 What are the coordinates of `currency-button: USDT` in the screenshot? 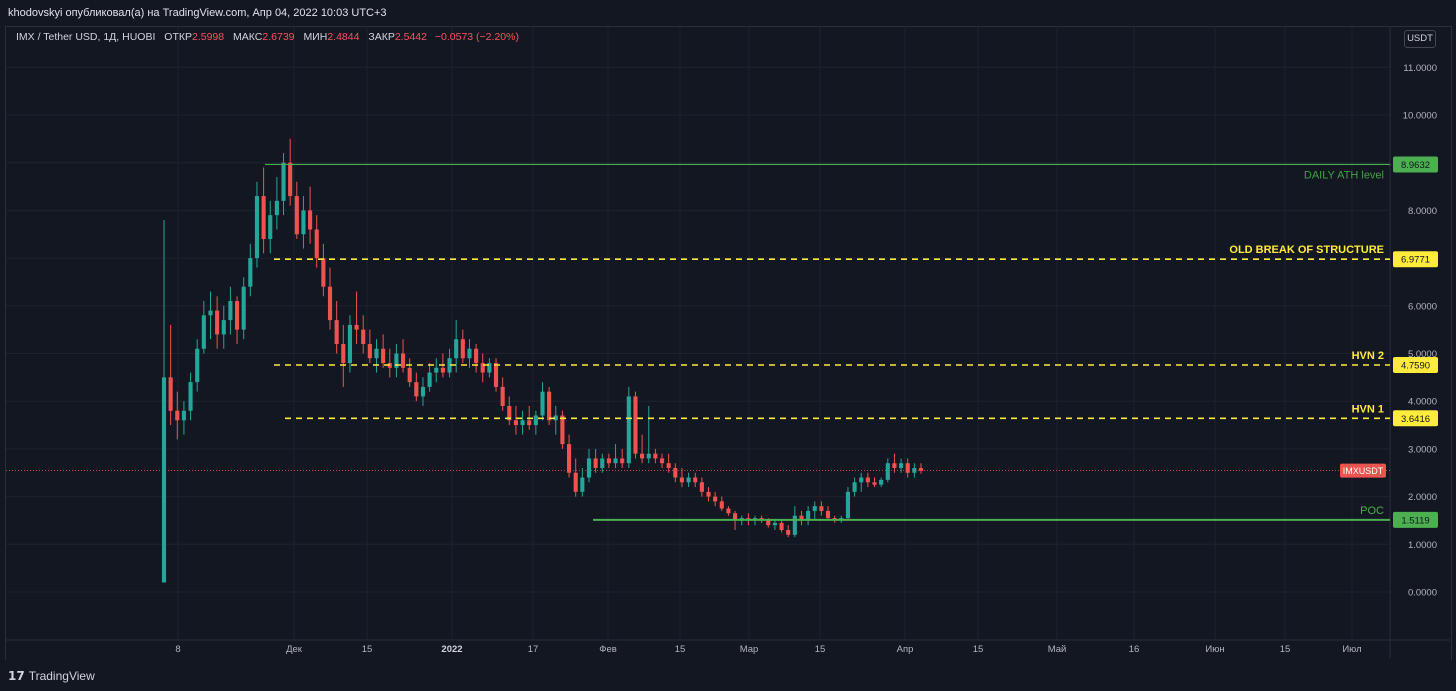 It's located at (1420, 39).